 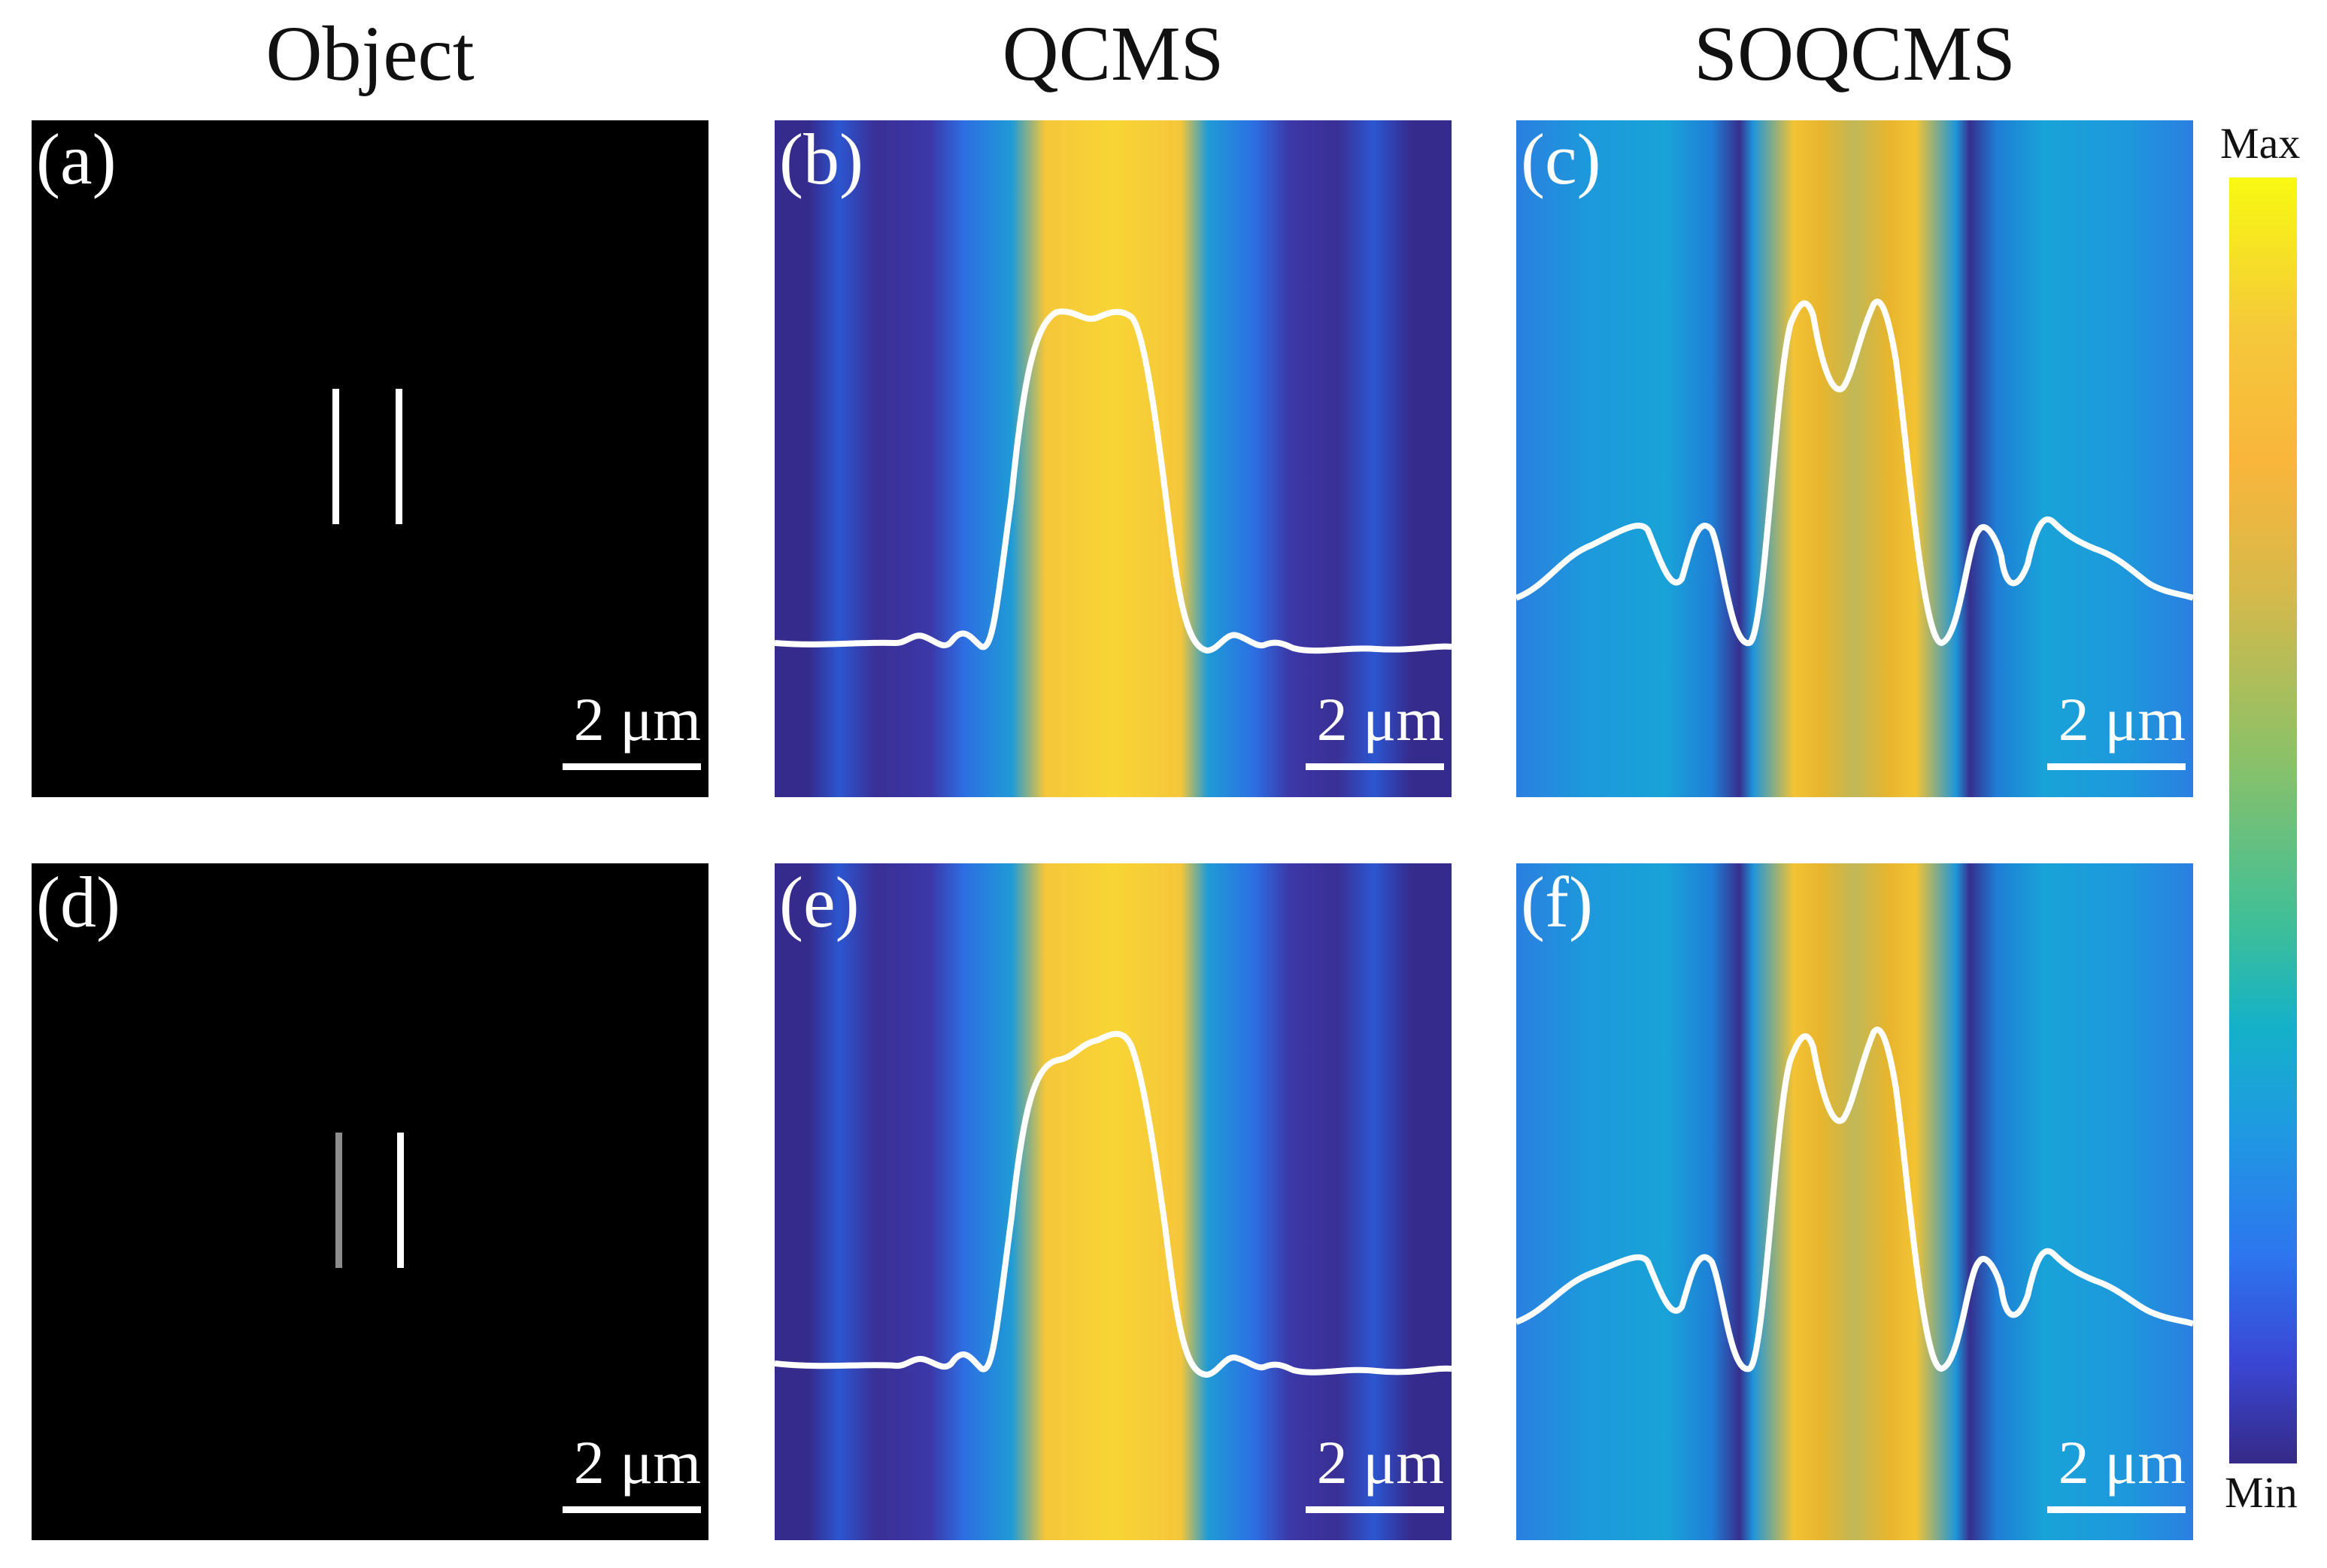 I want to click on colorbar, so click(x=2263, y=820).